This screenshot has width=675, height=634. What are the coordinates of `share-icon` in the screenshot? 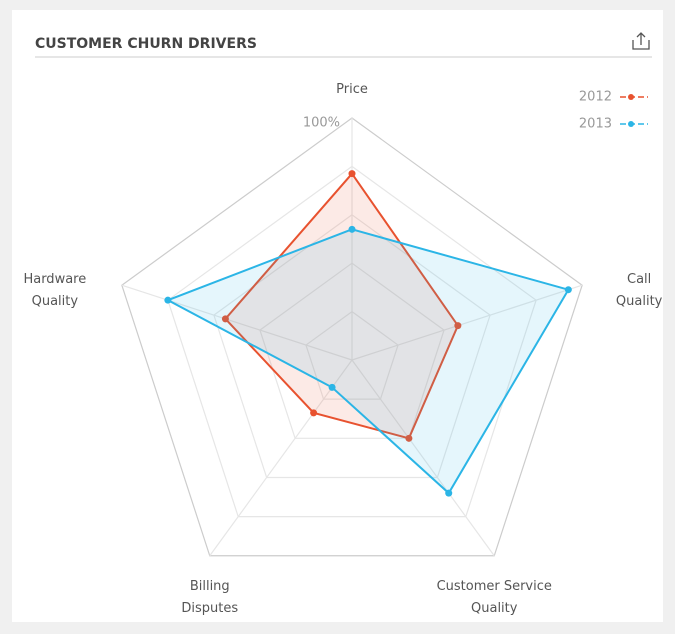 It's located at (641, 41).